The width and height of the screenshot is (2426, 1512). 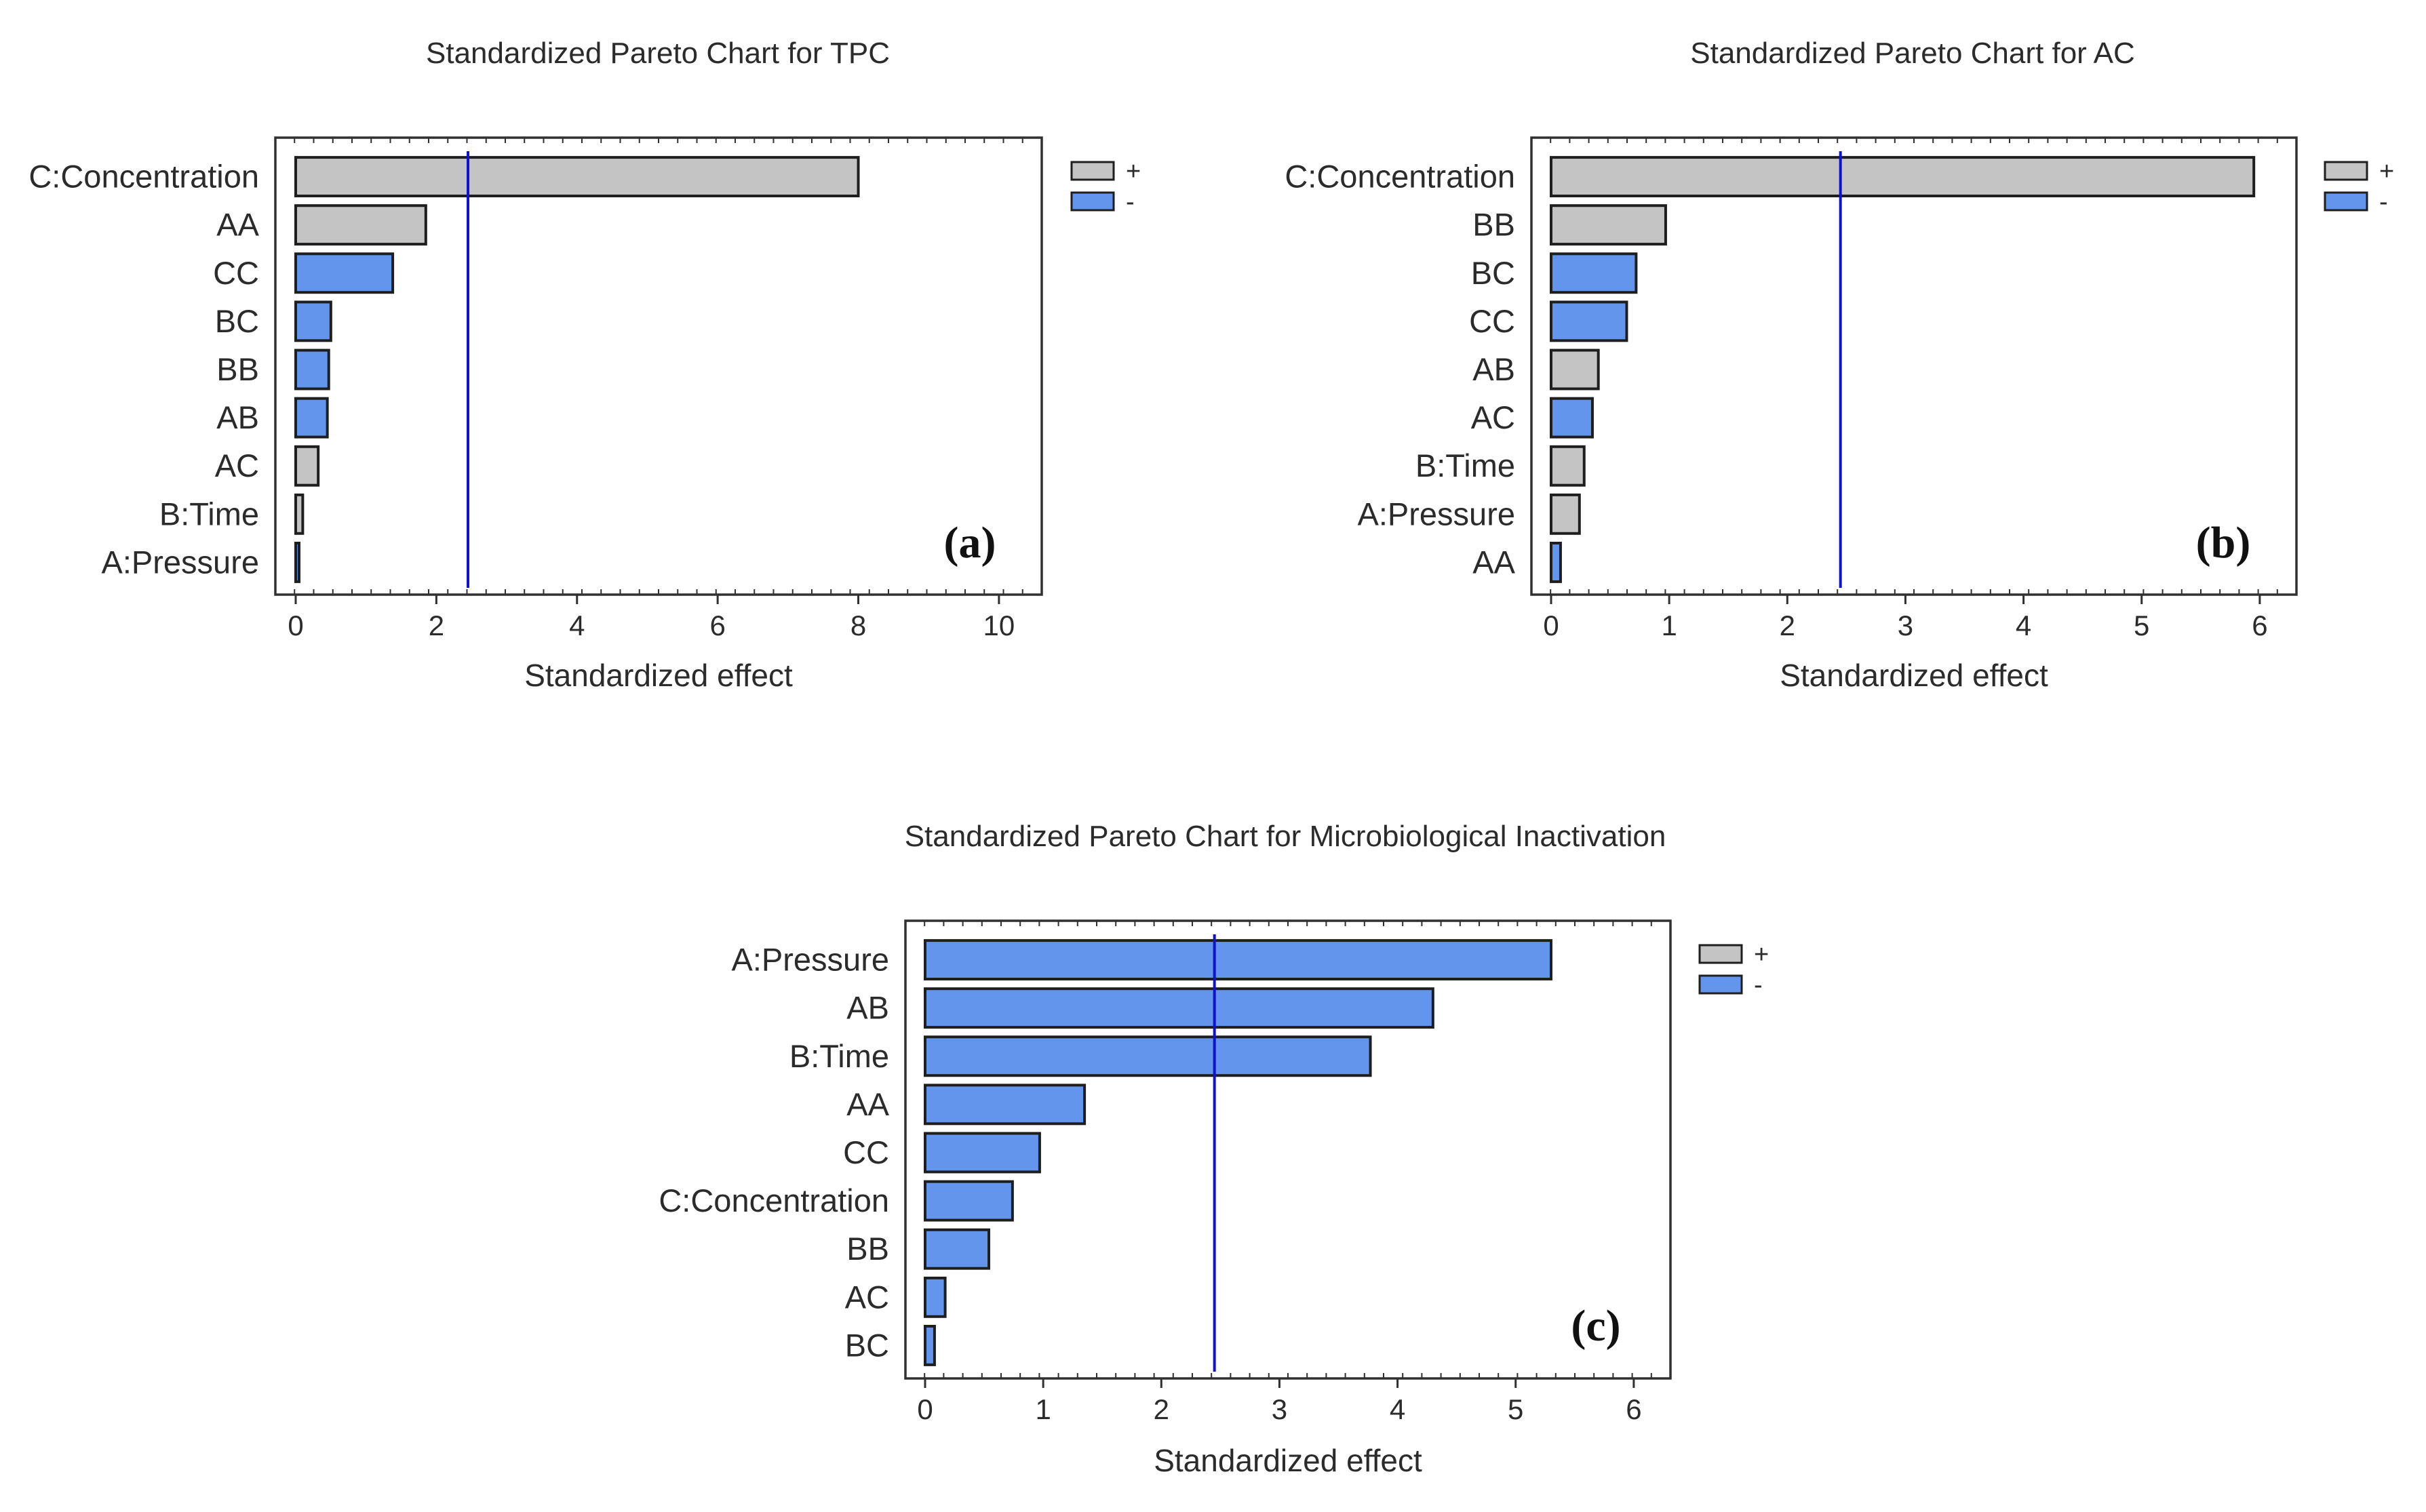 I want to click on chart-title: Standardized Pareto Chart for TPC, so click(x=658, y=53).